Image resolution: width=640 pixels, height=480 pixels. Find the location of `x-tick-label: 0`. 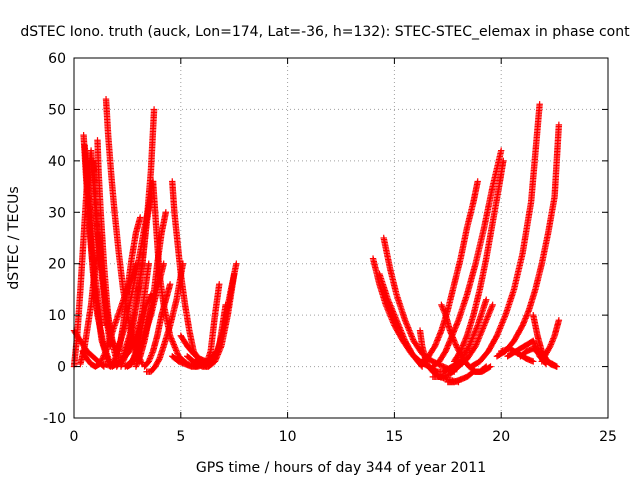

x-tick-label: 0 is located at coordinates (74, 437).